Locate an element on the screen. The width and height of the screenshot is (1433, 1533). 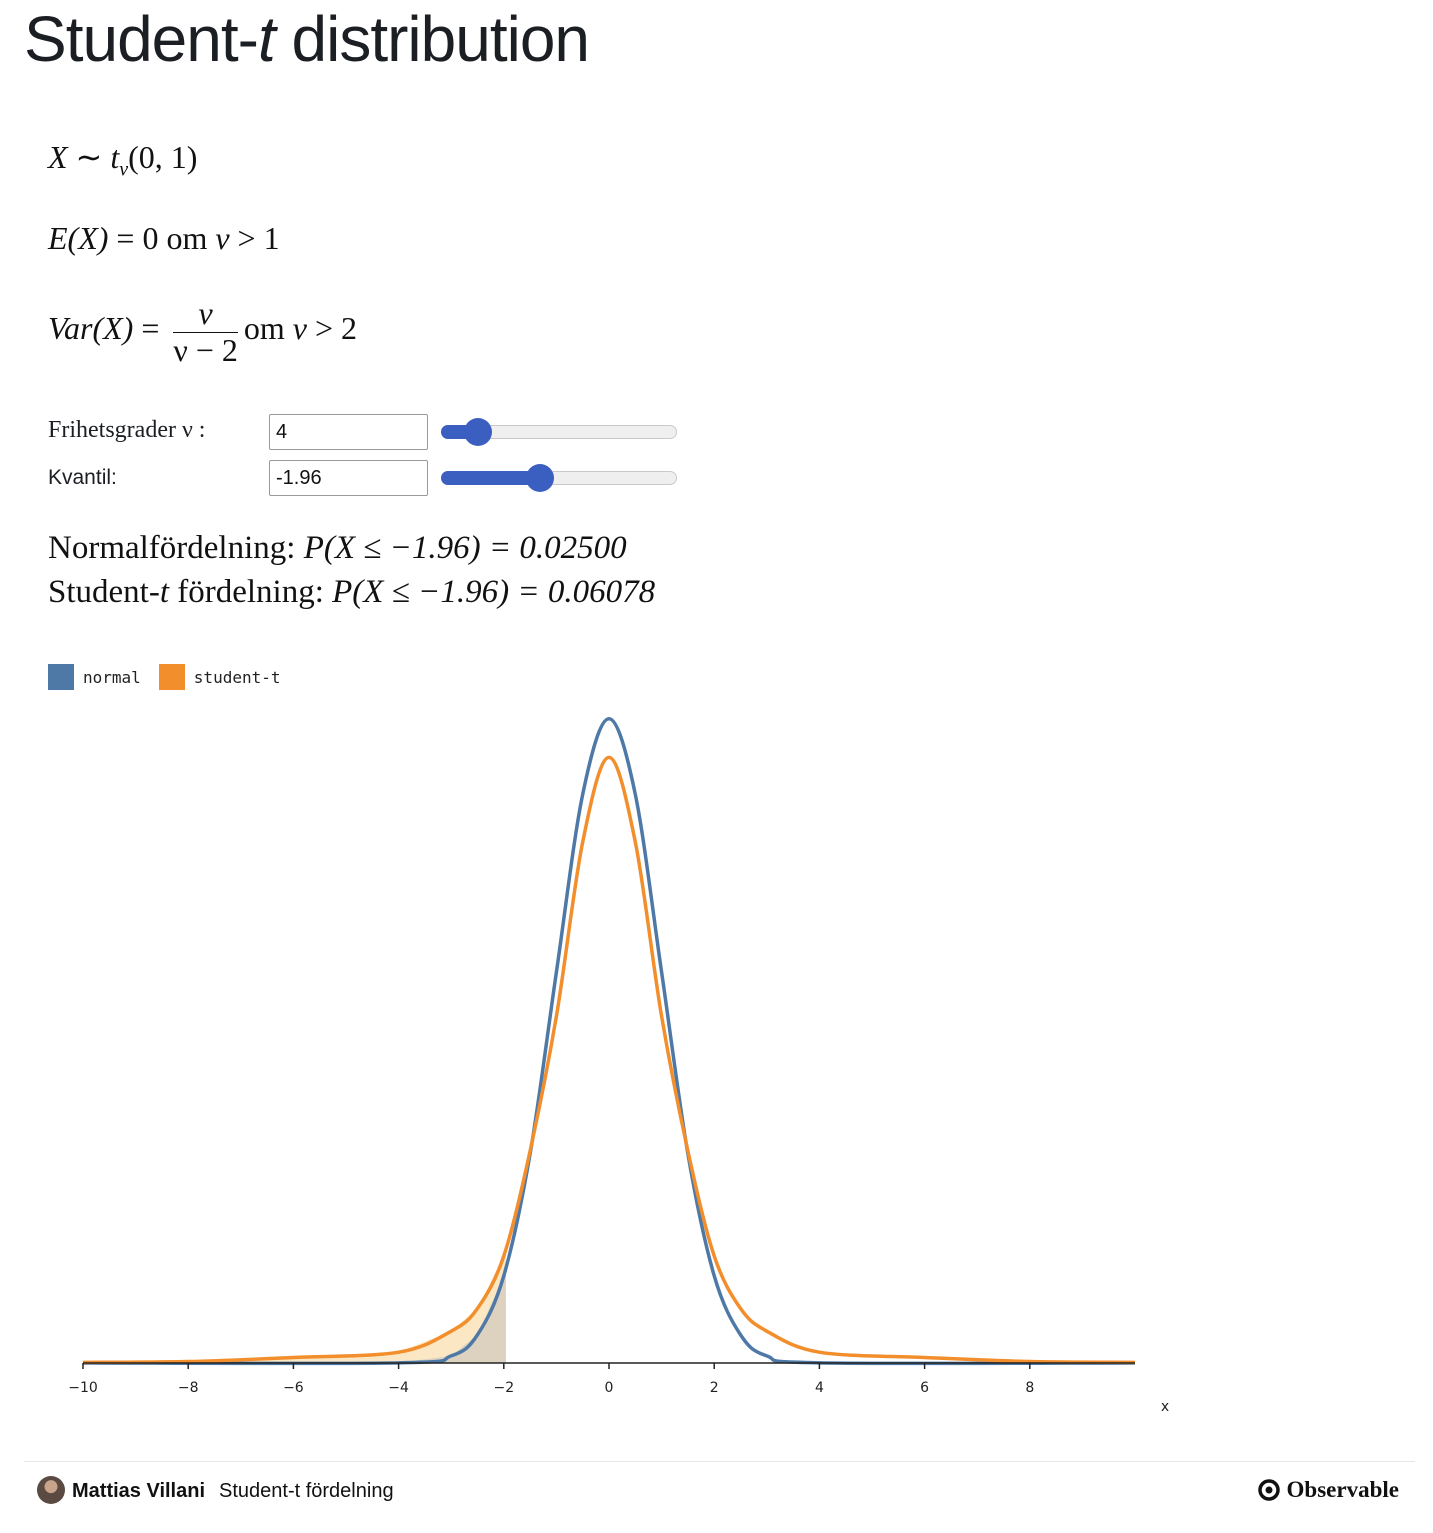
tail-area-group is located at coordinates (294, 1305).